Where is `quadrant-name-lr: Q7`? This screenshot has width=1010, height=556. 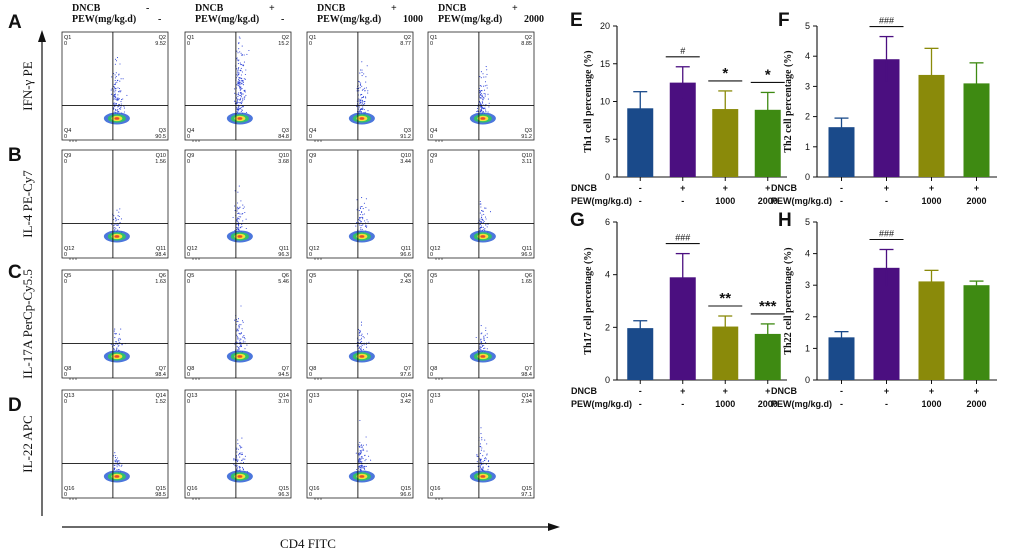 quadrant-name-lr: Q7 is located at coordinates (407, 369).